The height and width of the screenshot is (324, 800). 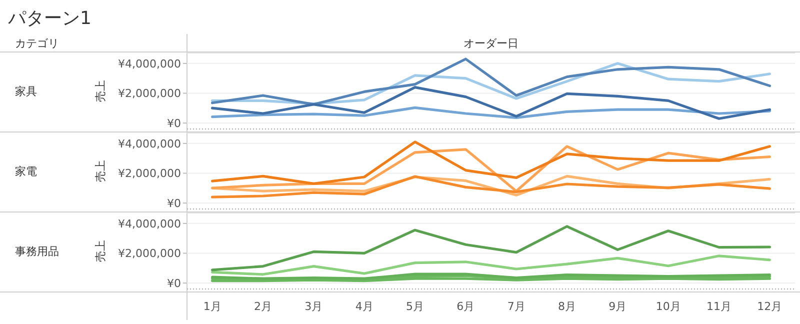 What do you see at coordinates (668, 306) in the screenshot?
I see `x-tick-label: 10月` at bounding box center [668, 306].